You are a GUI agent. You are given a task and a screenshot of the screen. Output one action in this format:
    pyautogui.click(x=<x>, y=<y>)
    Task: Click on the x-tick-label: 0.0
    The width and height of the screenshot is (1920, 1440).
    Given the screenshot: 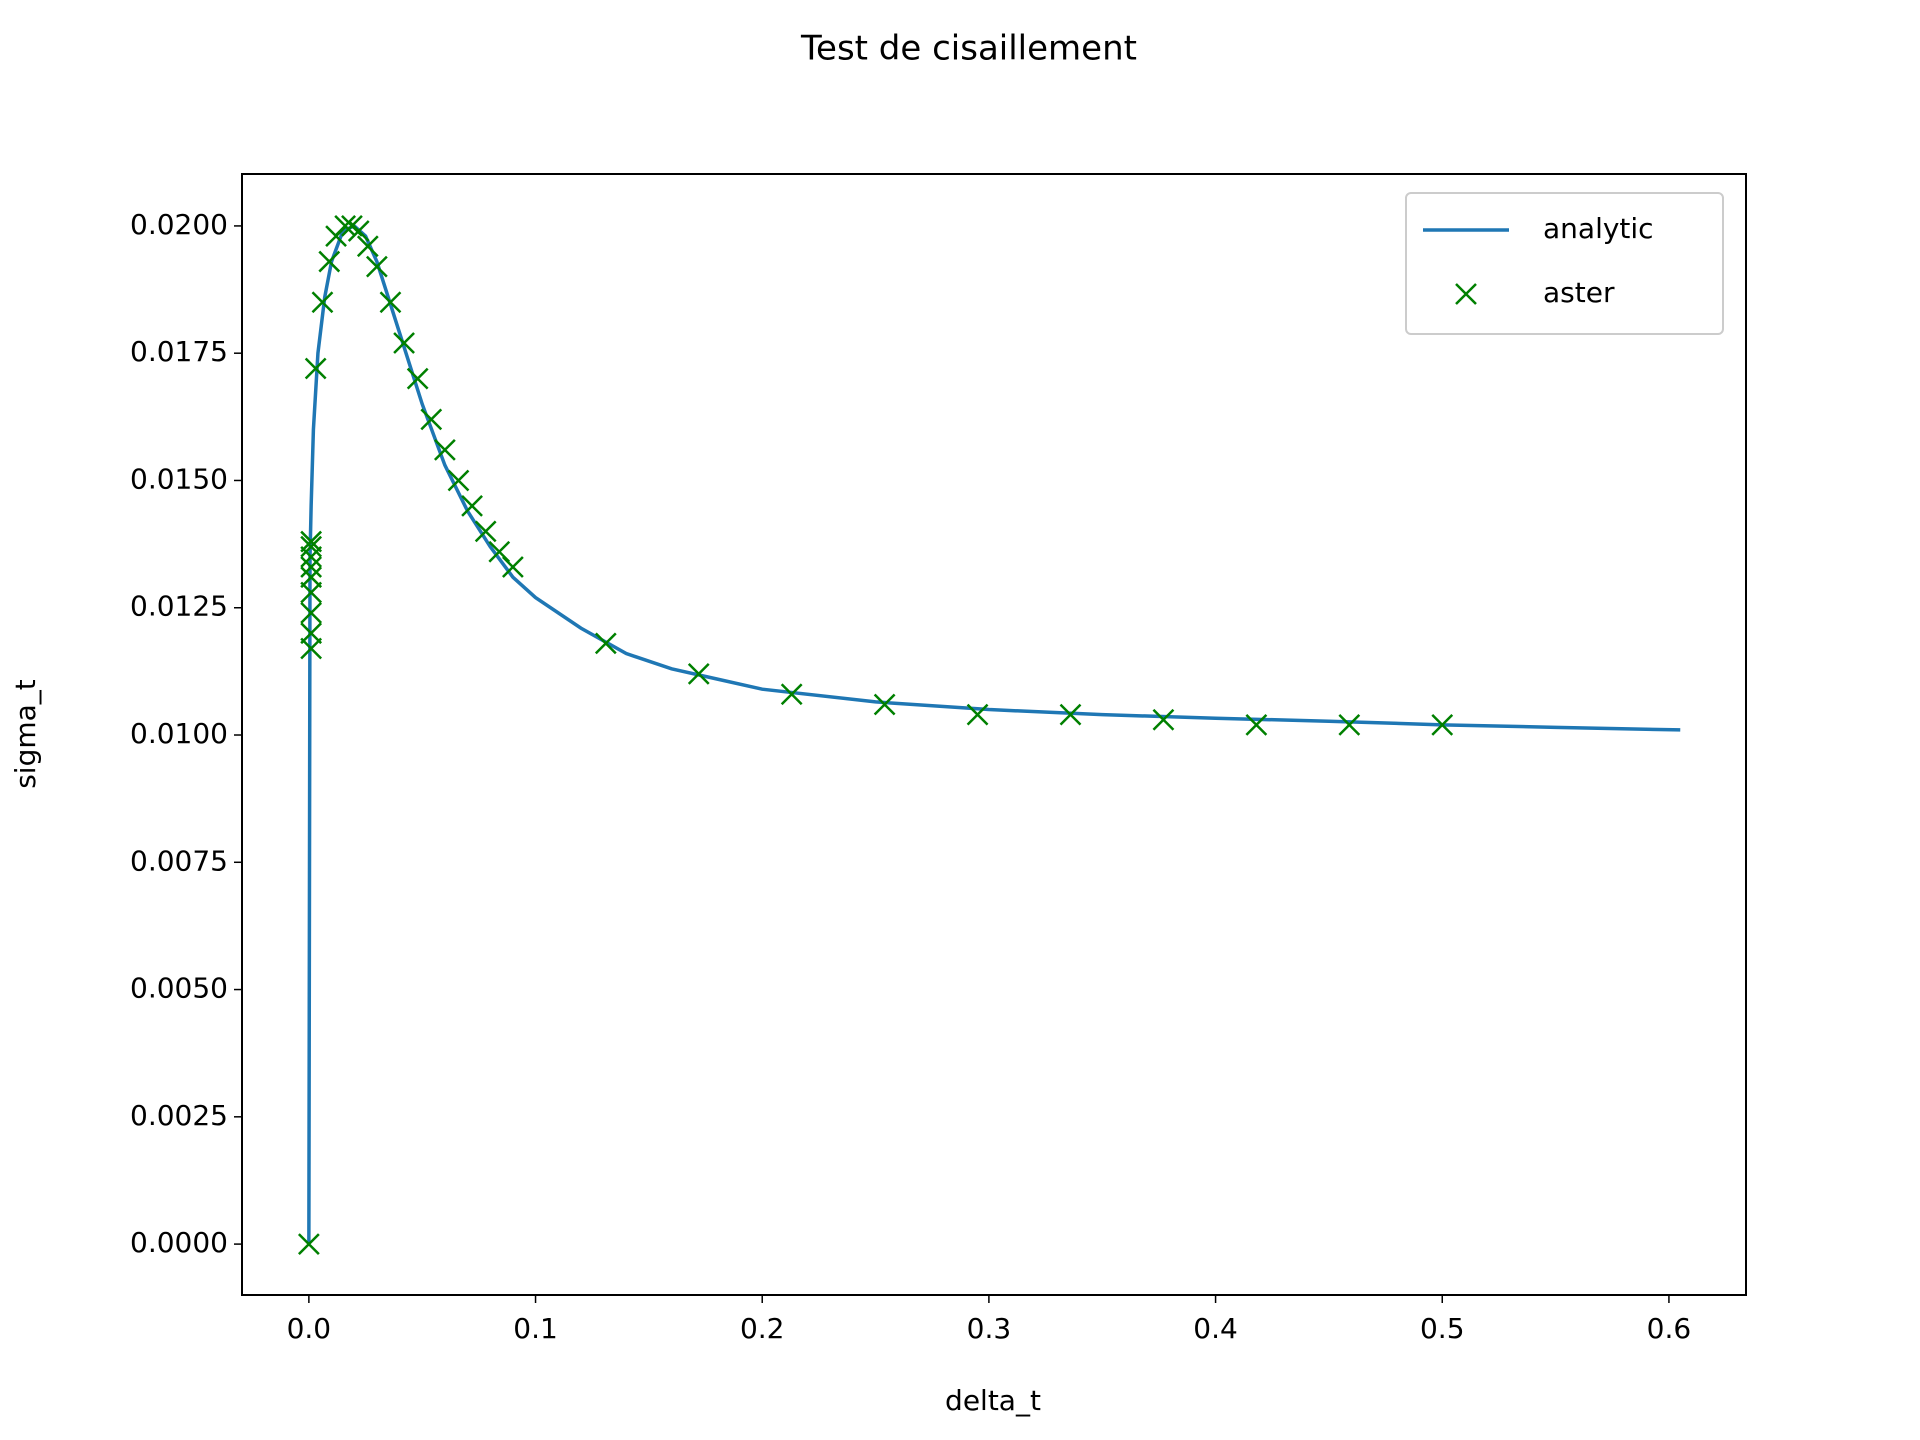 What is the action you would take?
    pyautogui.click(x=309, y=1328)
    